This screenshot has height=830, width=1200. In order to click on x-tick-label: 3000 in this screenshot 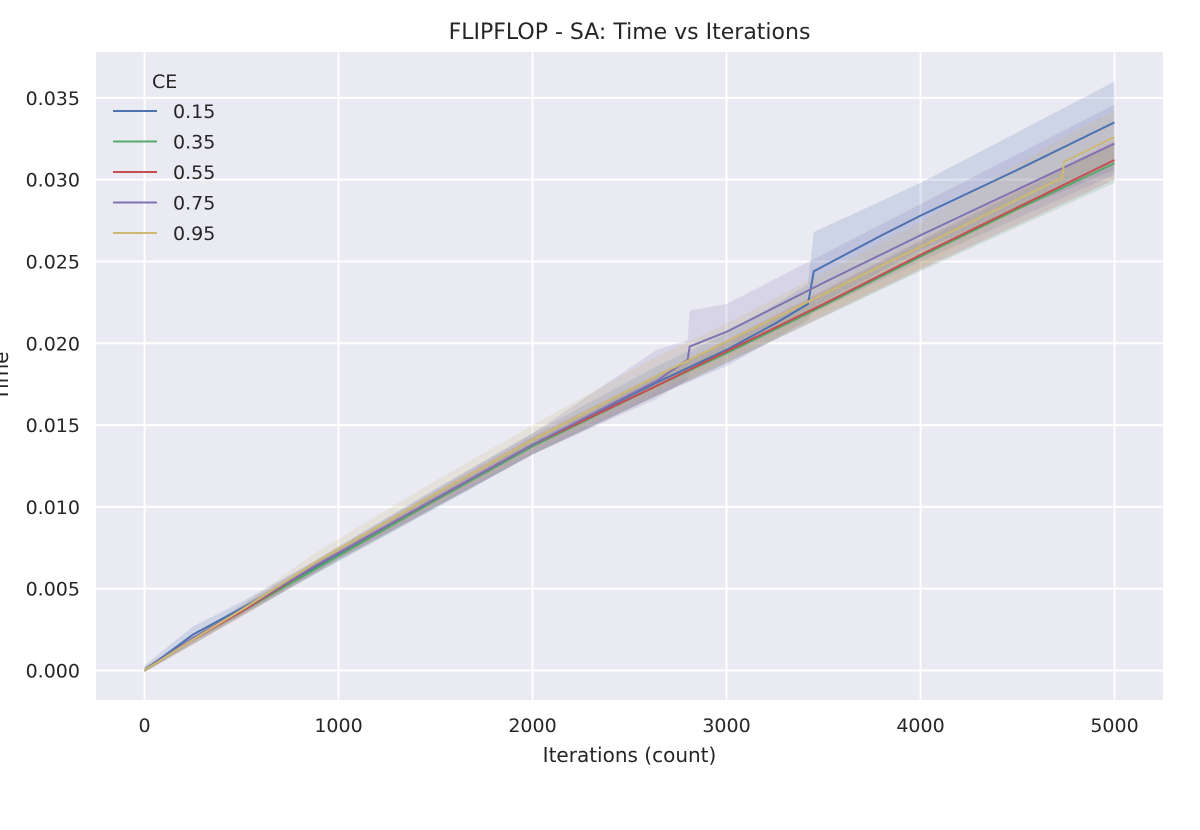, I will do `click(726, 726)`.